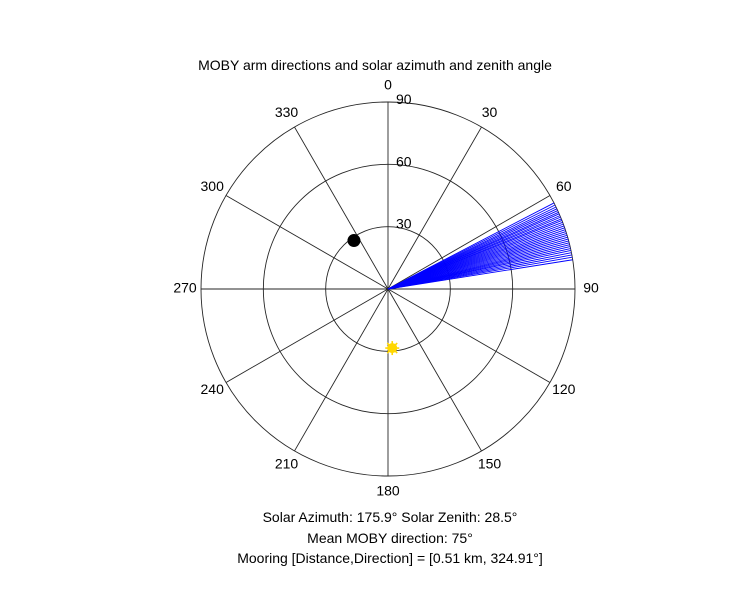 The width and height of the screenshot is (750, 600). I want to click on angle-tick-label: 240, so click(213, 389).